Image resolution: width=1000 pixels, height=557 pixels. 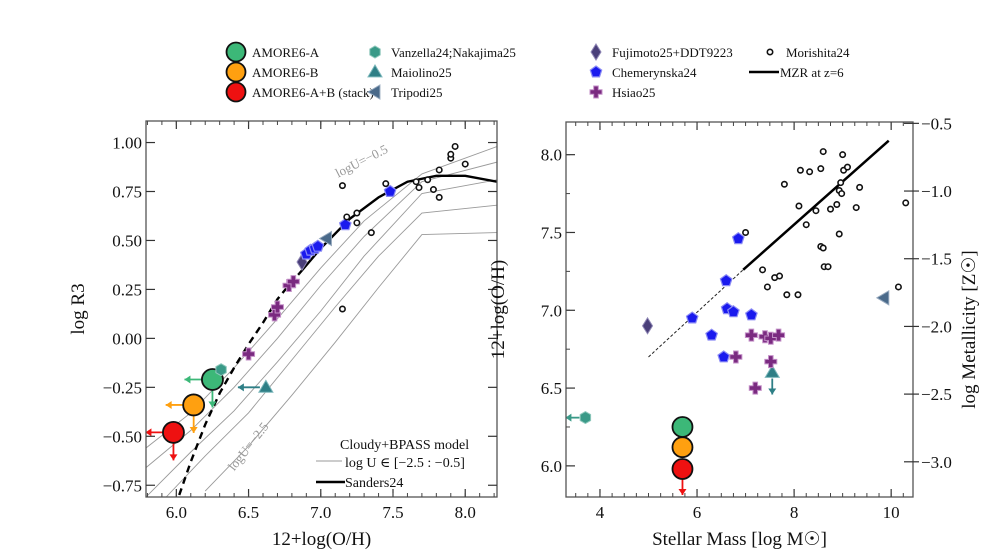 I want to click on legend-entry-amore_stack: AMORE6-A+B (stack), so click(x=299, y=92).